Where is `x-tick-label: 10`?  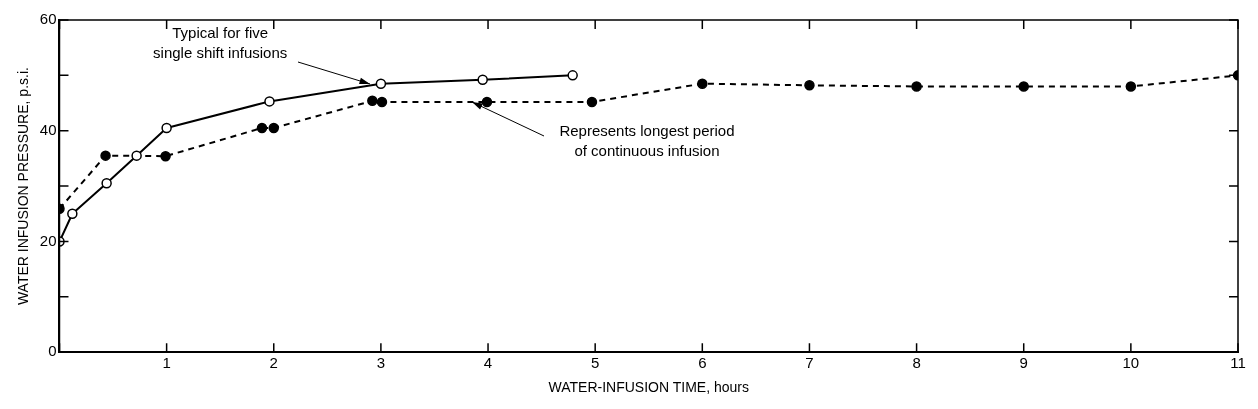 x-tick-label: 10 is located at coordinates (1131, 363).